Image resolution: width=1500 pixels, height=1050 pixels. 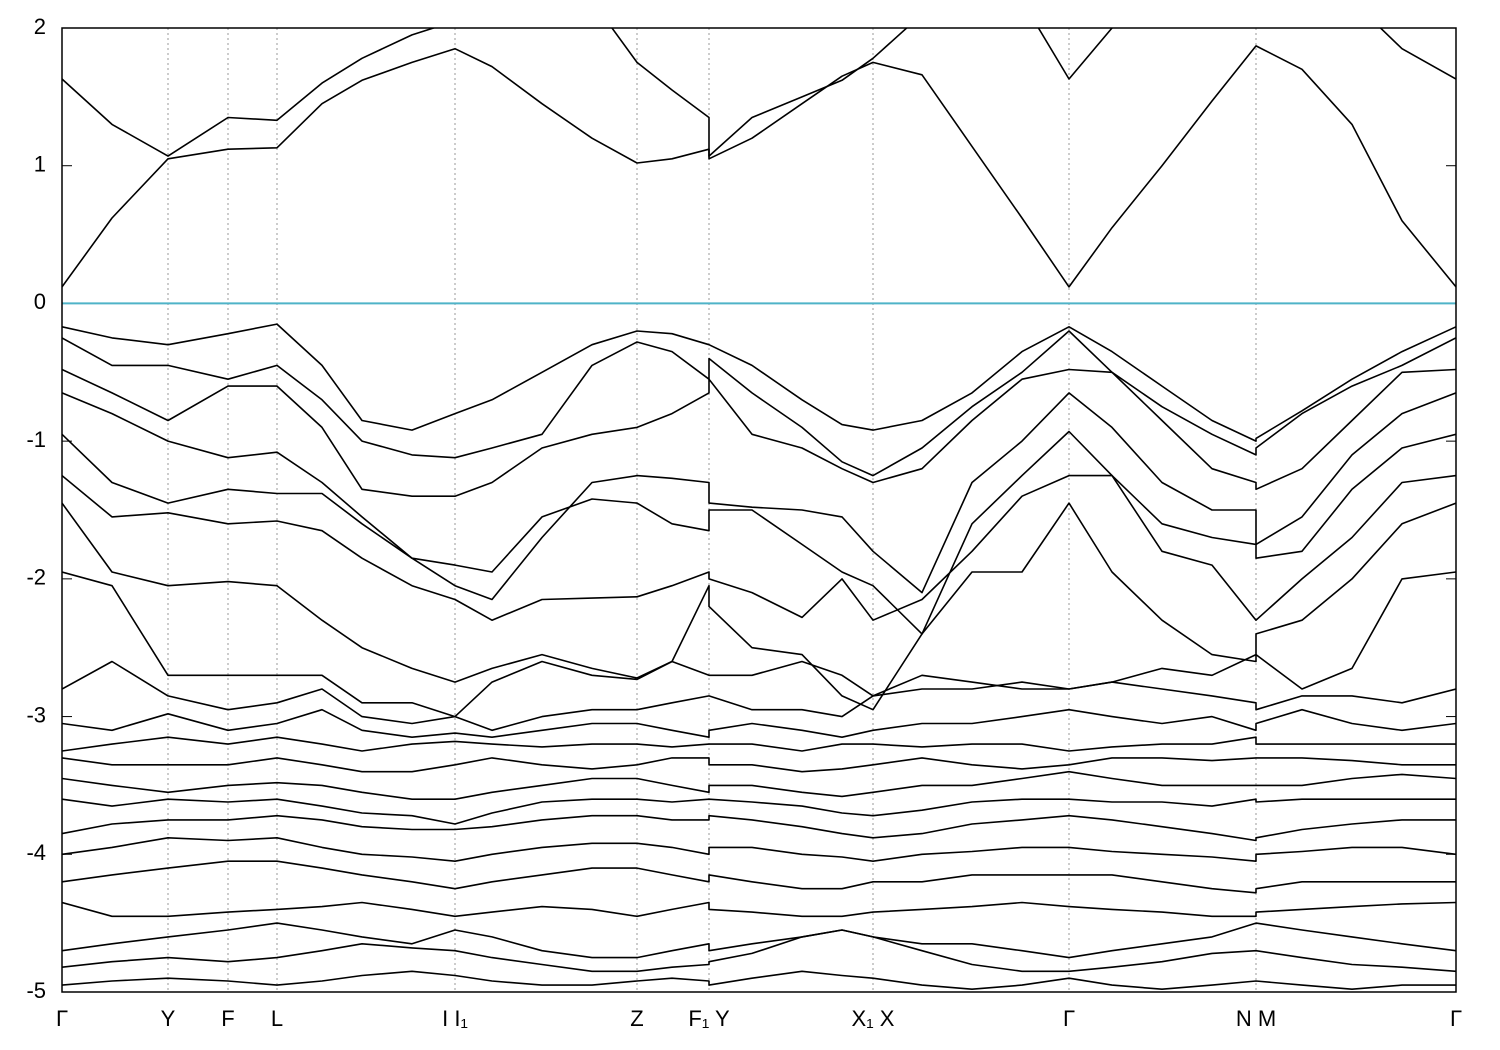 I want to click on y-tick-label: 2, so click(x=40, y=26).